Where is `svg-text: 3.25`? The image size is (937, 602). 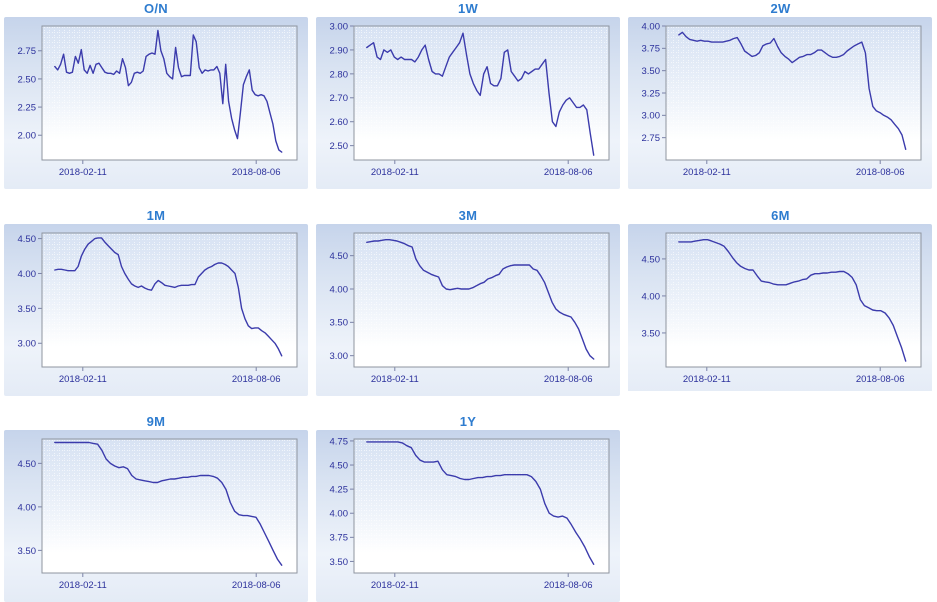 svg-text: 3.25 is located at coordinates (651, 93).